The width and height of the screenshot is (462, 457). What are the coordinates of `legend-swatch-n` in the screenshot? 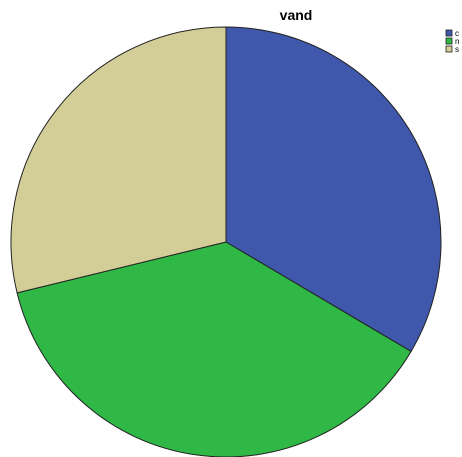 It's located at (449, 41).